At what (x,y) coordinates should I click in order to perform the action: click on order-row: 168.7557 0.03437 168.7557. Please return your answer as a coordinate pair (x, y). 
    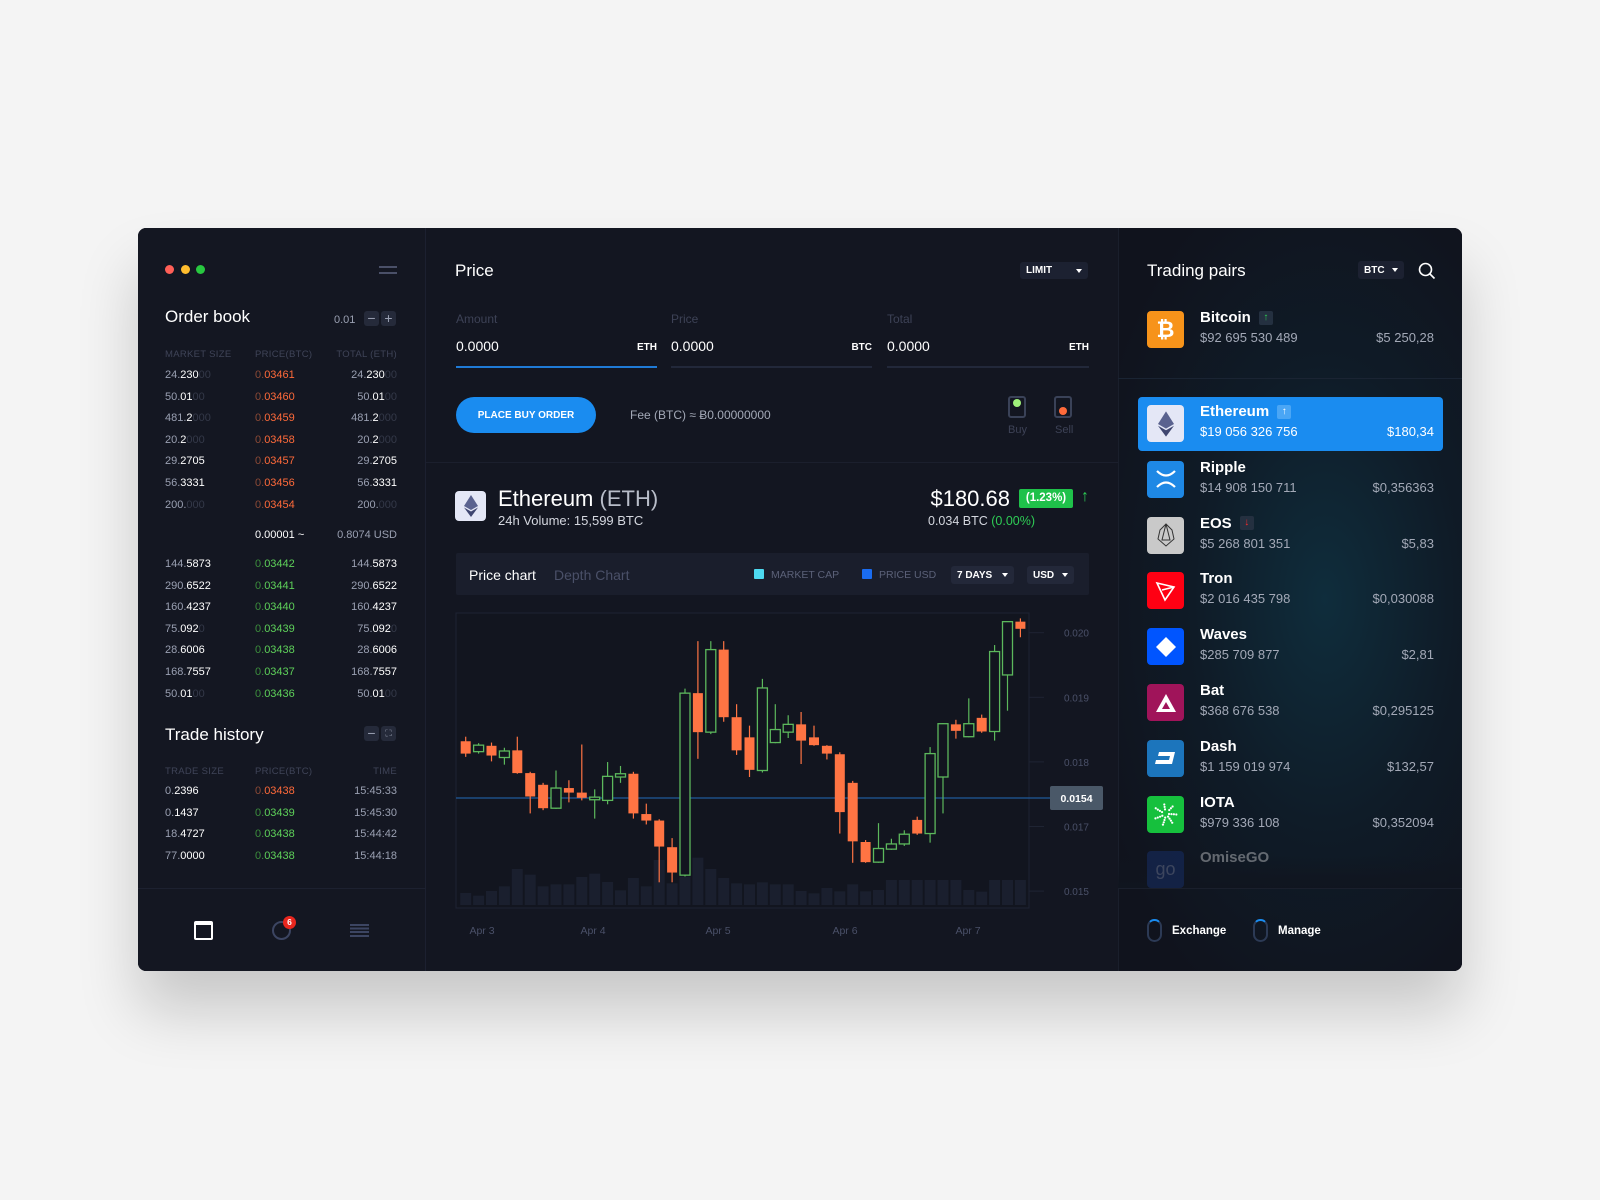
    Looking at the image, I should click on (281, 674).